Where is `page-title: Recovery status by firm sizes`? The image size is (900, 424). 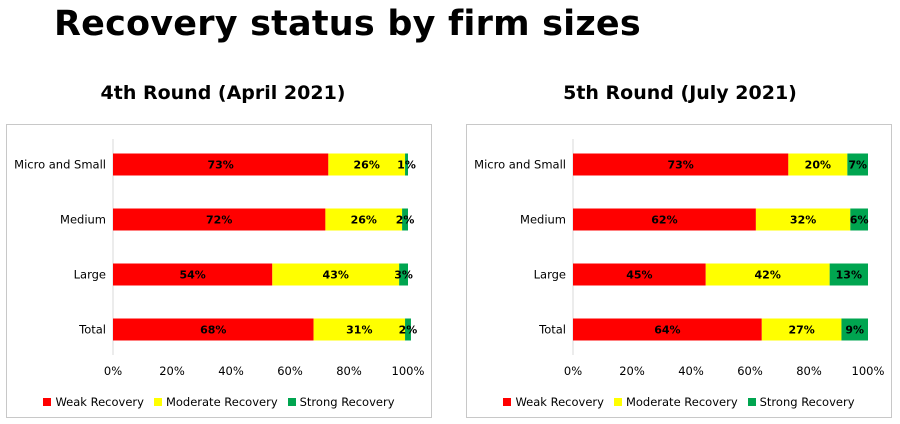 page-title: Recovery status by firm sizes is located at coordinates (347, 24).